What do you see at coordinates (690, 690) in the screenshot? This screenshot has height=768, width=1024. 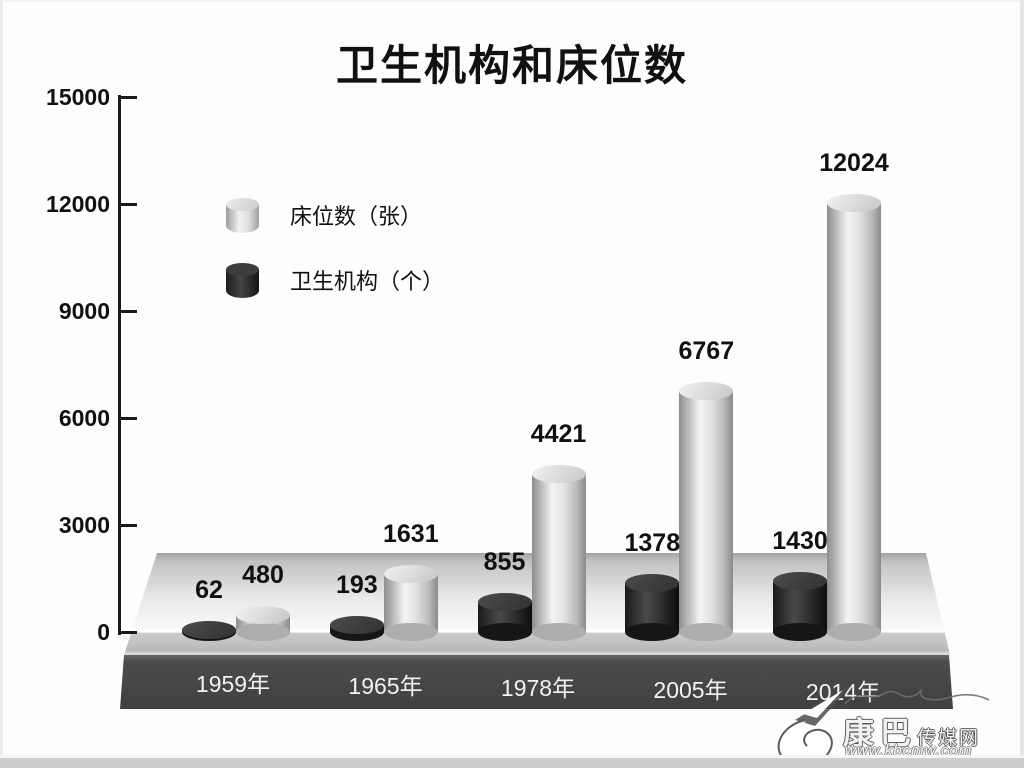 I see `category-label-3: 2005年` at bounding box center [690, 690].